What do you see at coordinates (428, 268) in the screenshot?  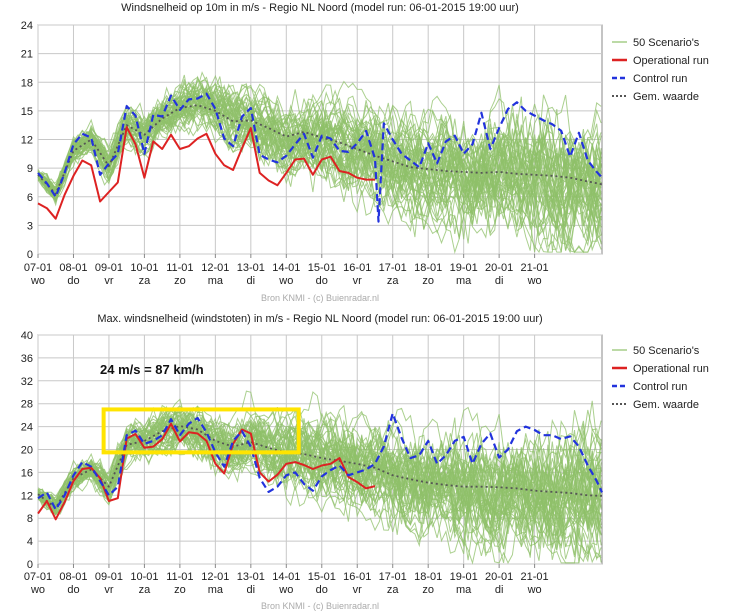 I see `x-tick-date: 18-01` at bounding box center [428, 268].